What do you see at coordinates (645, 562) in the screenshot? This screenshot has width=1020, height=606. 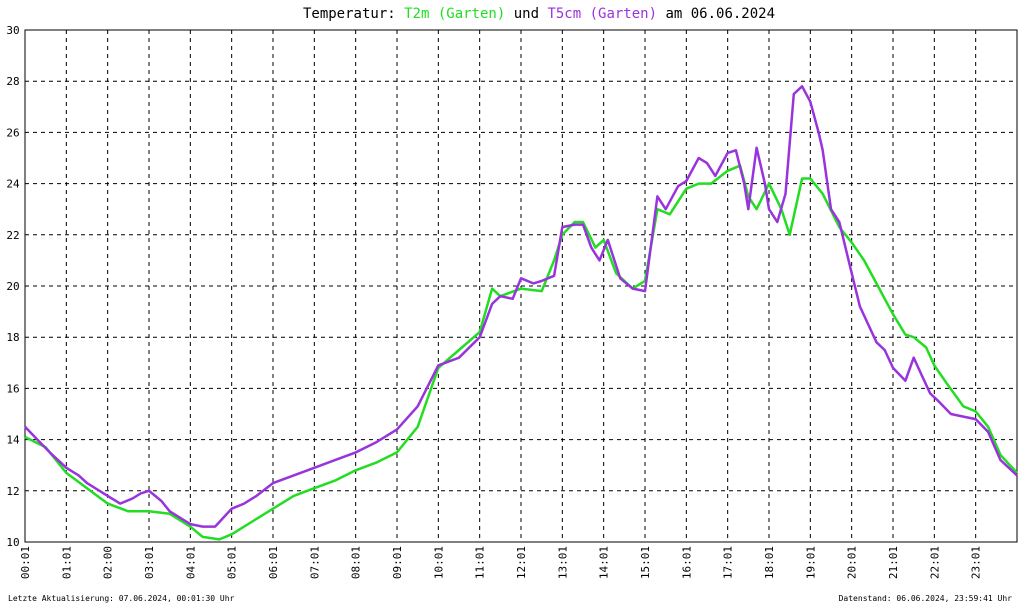 I see `x-tick-label: 15:01` at bounding box center [645, 562].